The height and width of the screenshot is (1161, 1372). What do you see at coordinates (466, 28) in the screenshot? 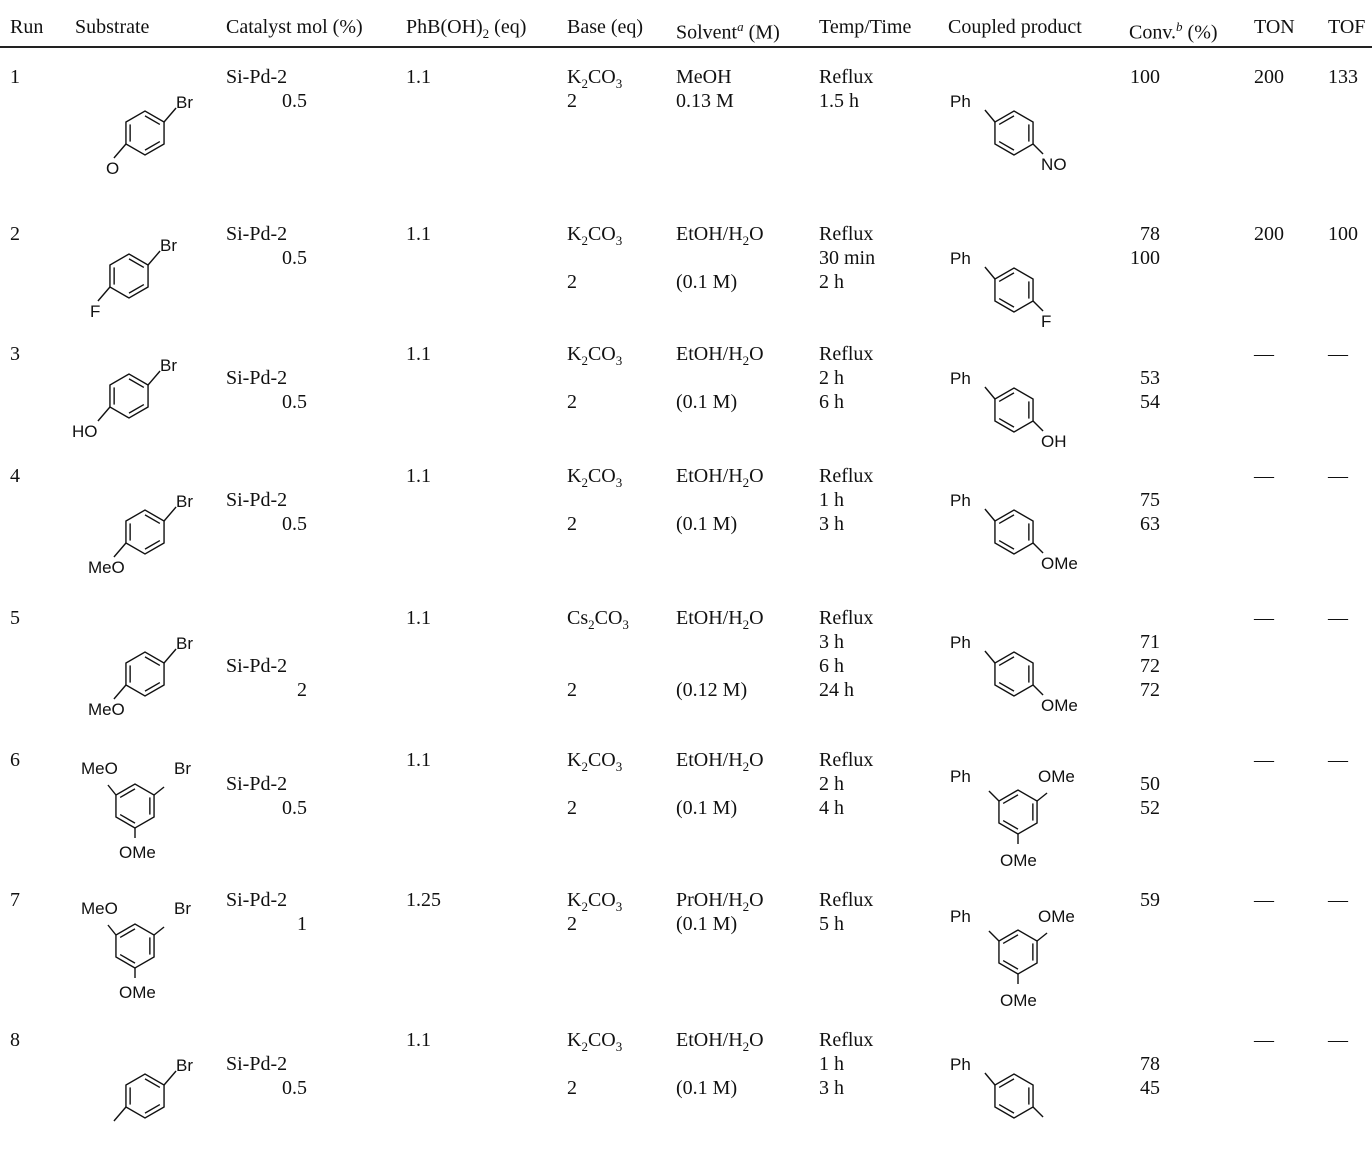
I see `header-phb: PhB(OH)2 (eq)` at bounding box center [466, 28].